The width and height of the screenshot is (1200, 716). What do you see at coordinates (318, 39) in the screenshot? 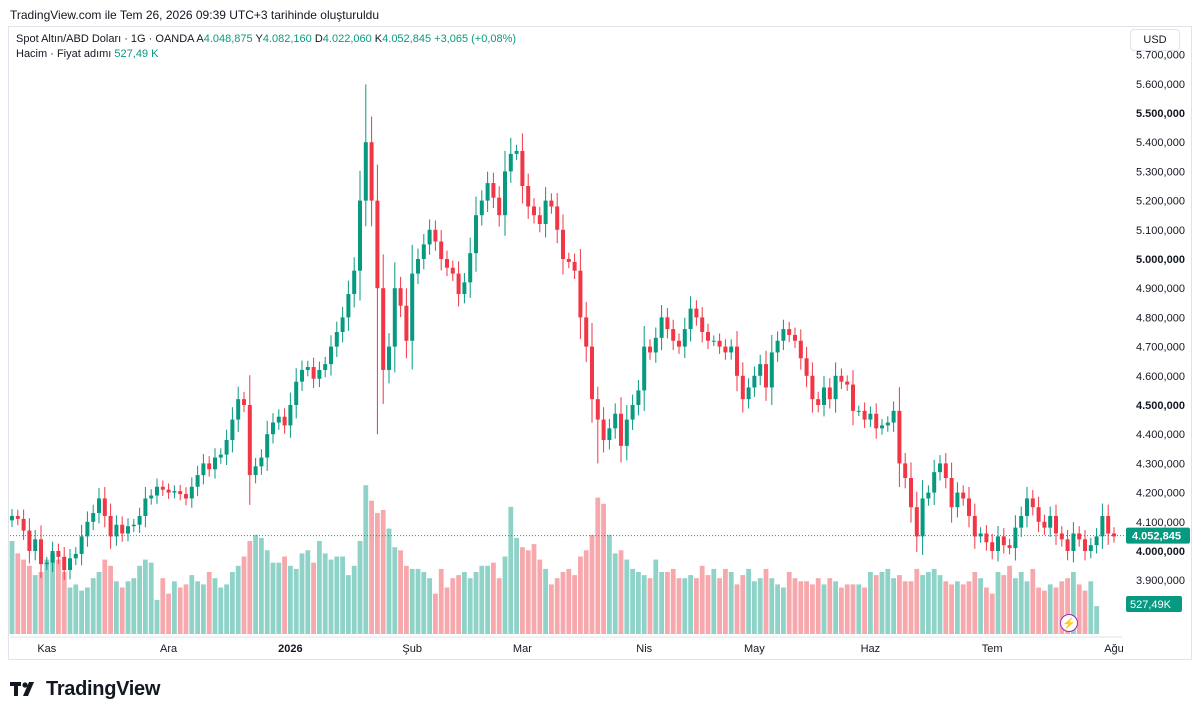
I see `low-label: D` at bounding box center [318, 39].